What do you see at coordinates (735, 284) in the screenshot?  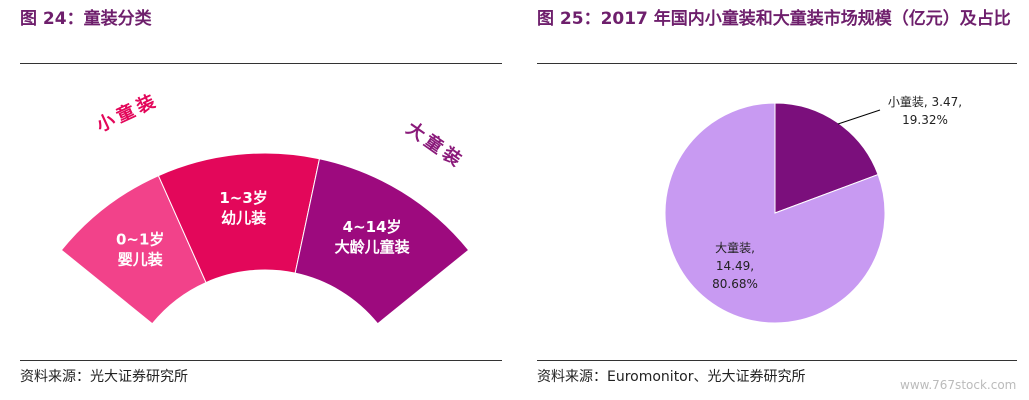 I see `slice-label: 80.68%` at bounding box center [735, 284].